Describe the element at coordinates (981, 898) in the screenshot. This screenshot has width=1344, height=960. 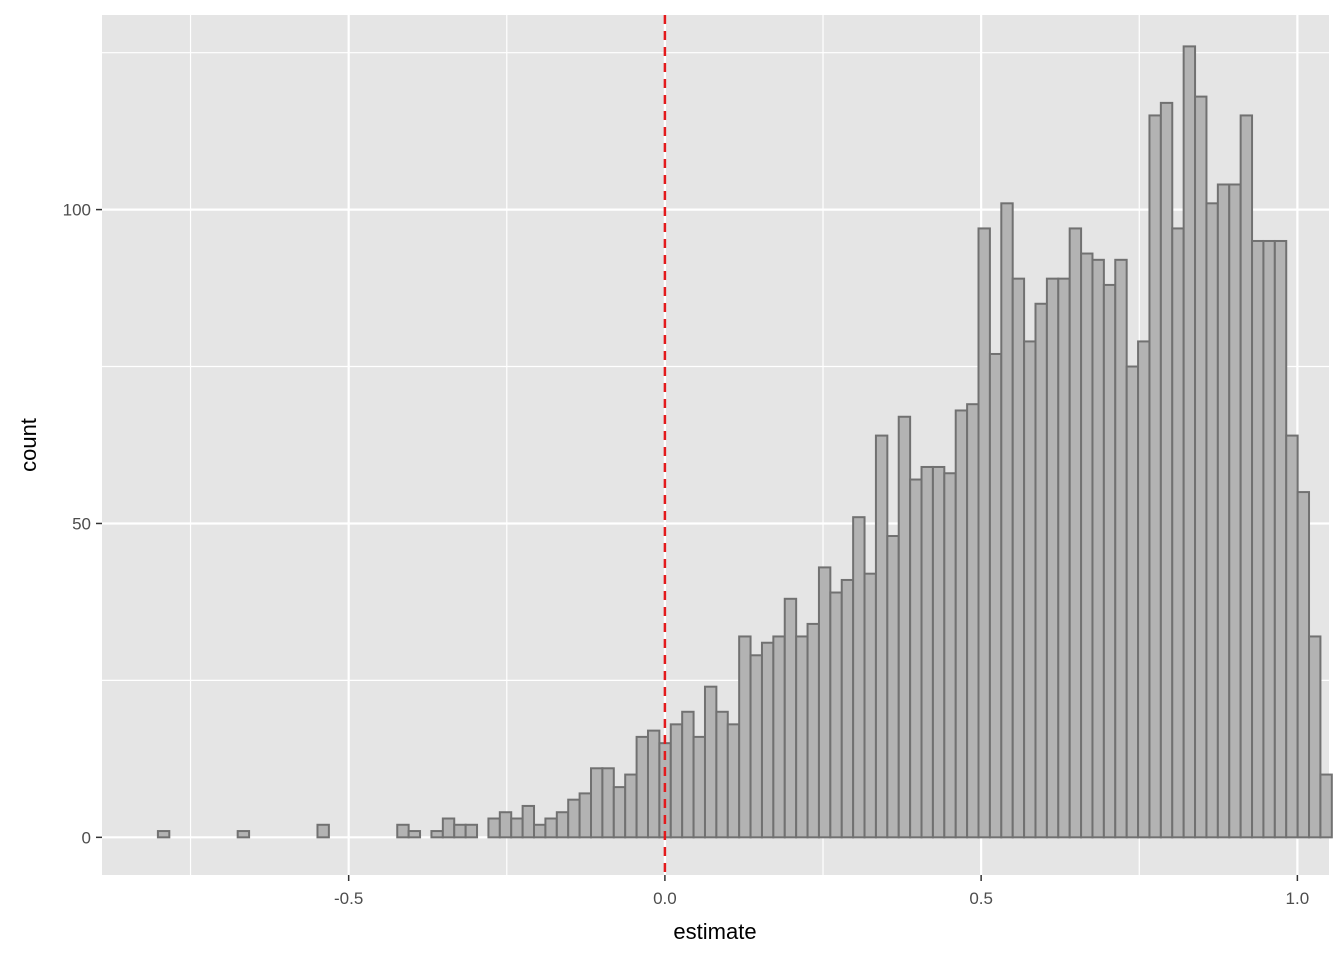
I see `x-tick-label: 0.5` at that location.